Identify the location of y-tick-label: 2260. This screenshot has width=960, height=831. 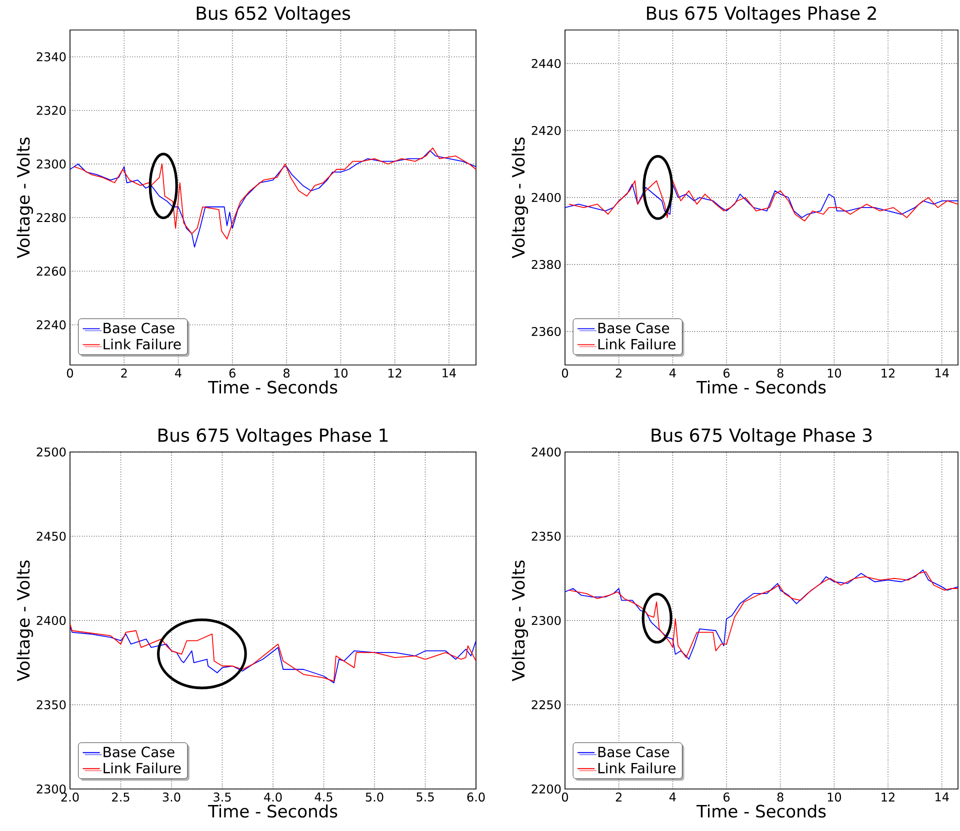
(51, 271).